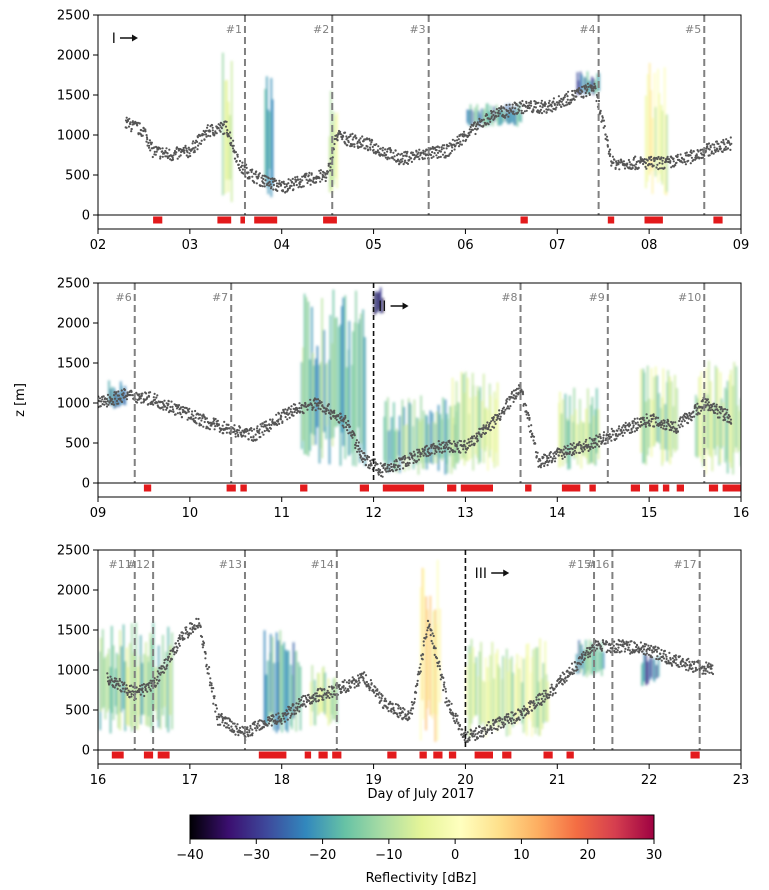 The image size is (769, 890). Describe the element at coordinates (20, 400) in the screenshot. I see `y-axis-label: z [m]` at that location.